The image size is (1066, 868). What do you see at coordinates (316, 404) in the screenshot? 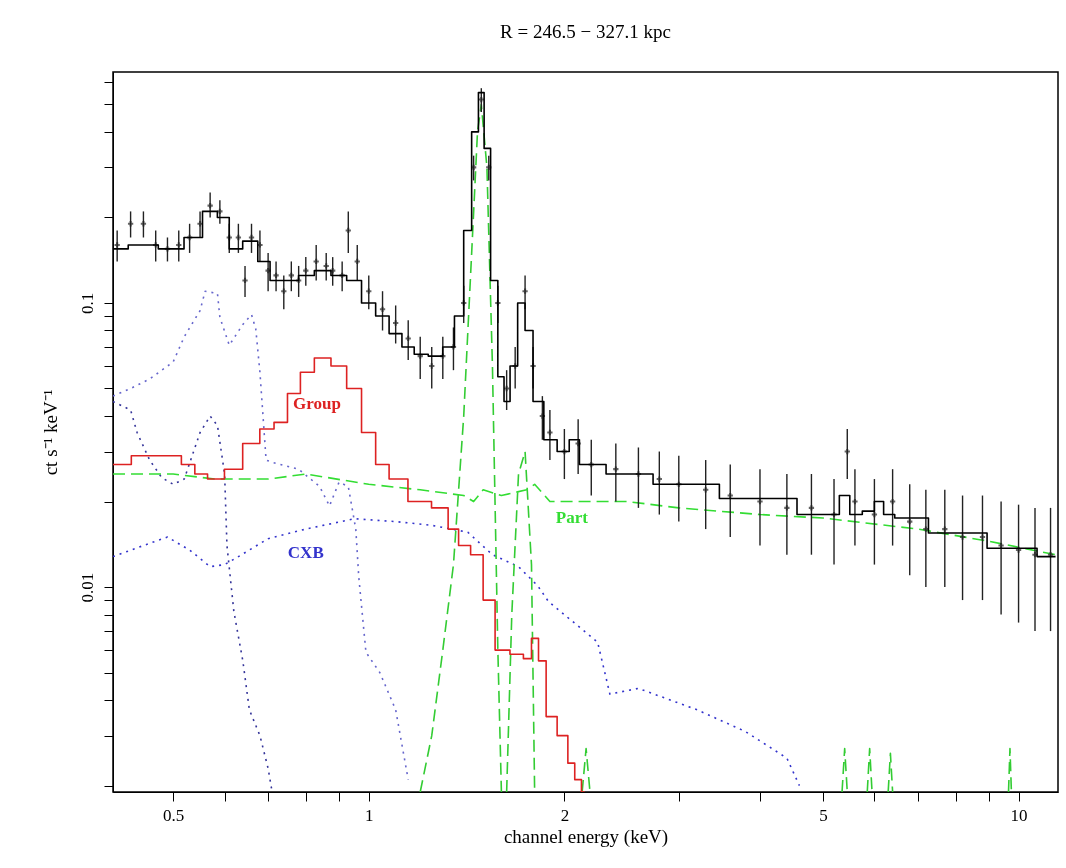
I see `series-label: Group` at bounding box center [316, 404].